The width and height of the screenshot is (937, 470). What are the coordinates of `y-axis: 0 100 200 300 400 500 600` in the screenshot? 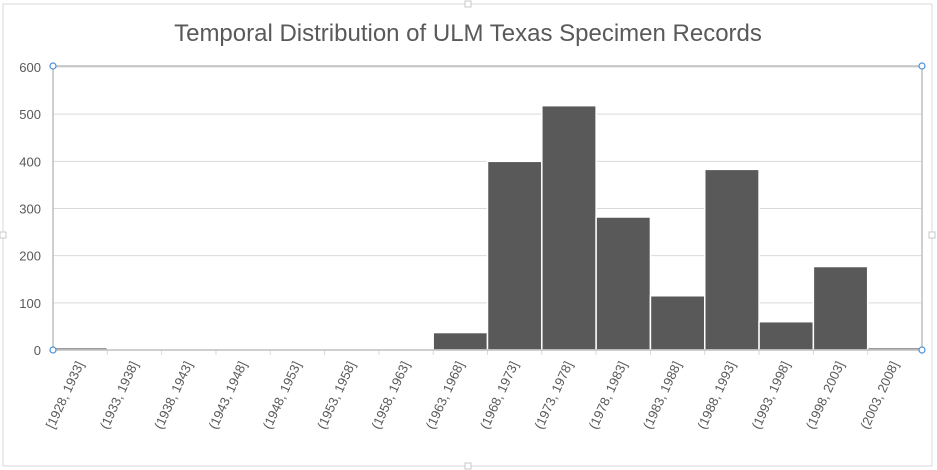 It's located at (30, 209).